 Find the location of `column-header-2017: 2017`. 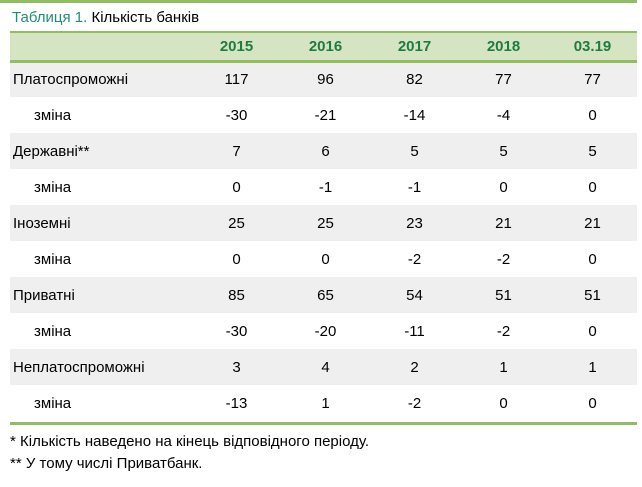

column-header-2017: 2017 is located at coordinates (414, 46).